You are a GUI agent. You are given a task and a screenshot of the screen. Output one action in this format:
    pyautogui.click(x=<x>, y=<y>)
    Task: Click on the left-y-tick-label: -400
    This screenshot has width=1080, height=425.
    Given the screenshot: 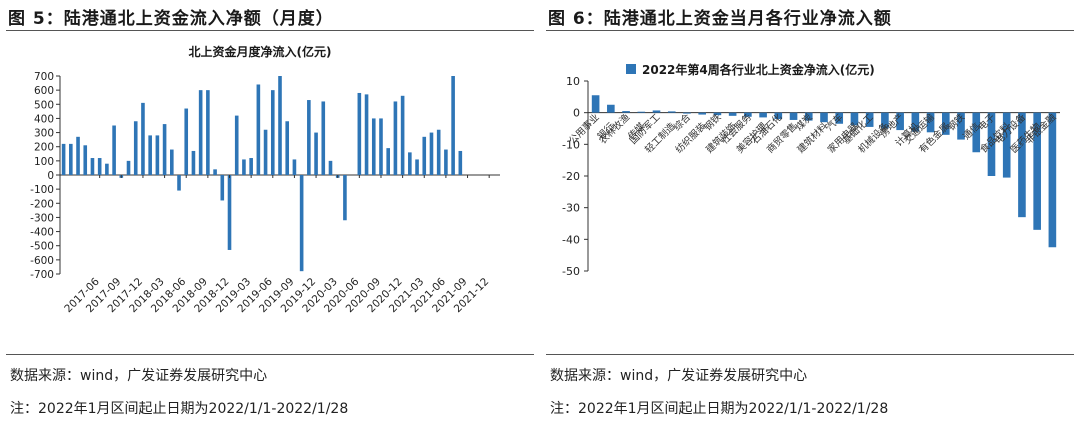 What is the action you would take?
    pyautogui.click(x=42, y=233)
    